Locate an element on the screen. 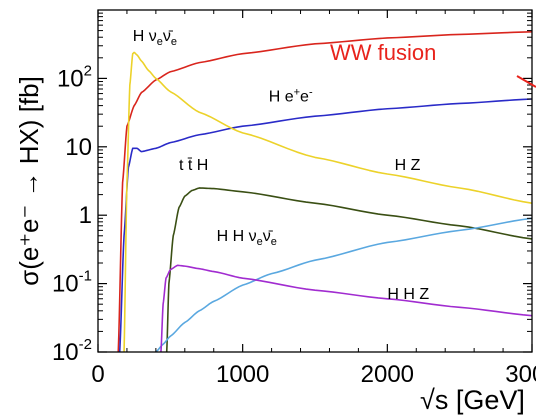 This screenshot has height=420, width=536. y-tick-exponent: -1 is located at coordinates (85, 276).